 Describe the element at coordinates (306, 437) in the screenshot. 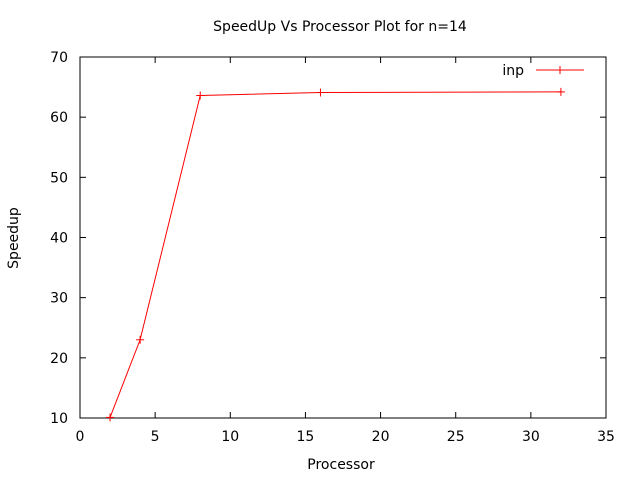

I see `x-tick-label: 15` at that location.